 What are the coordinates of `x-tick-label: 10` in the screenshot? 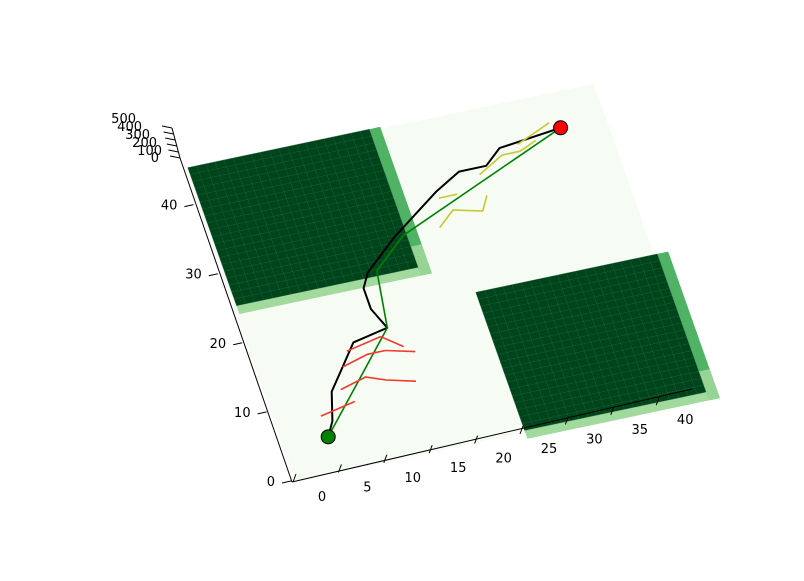 It's located at (413, 478).